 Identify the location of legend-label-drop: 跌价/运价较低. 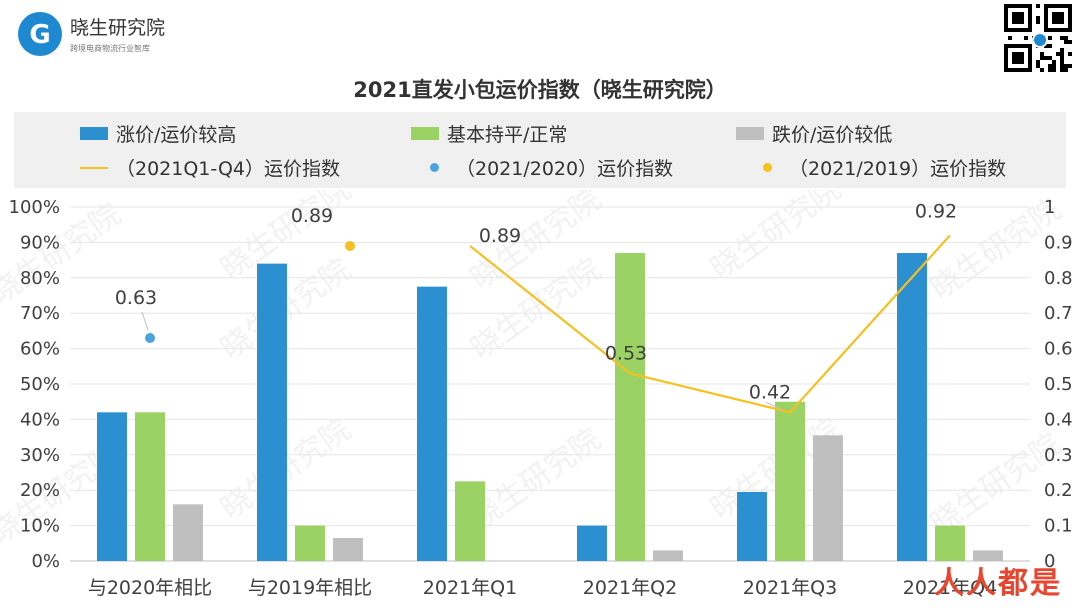
(832, 135).